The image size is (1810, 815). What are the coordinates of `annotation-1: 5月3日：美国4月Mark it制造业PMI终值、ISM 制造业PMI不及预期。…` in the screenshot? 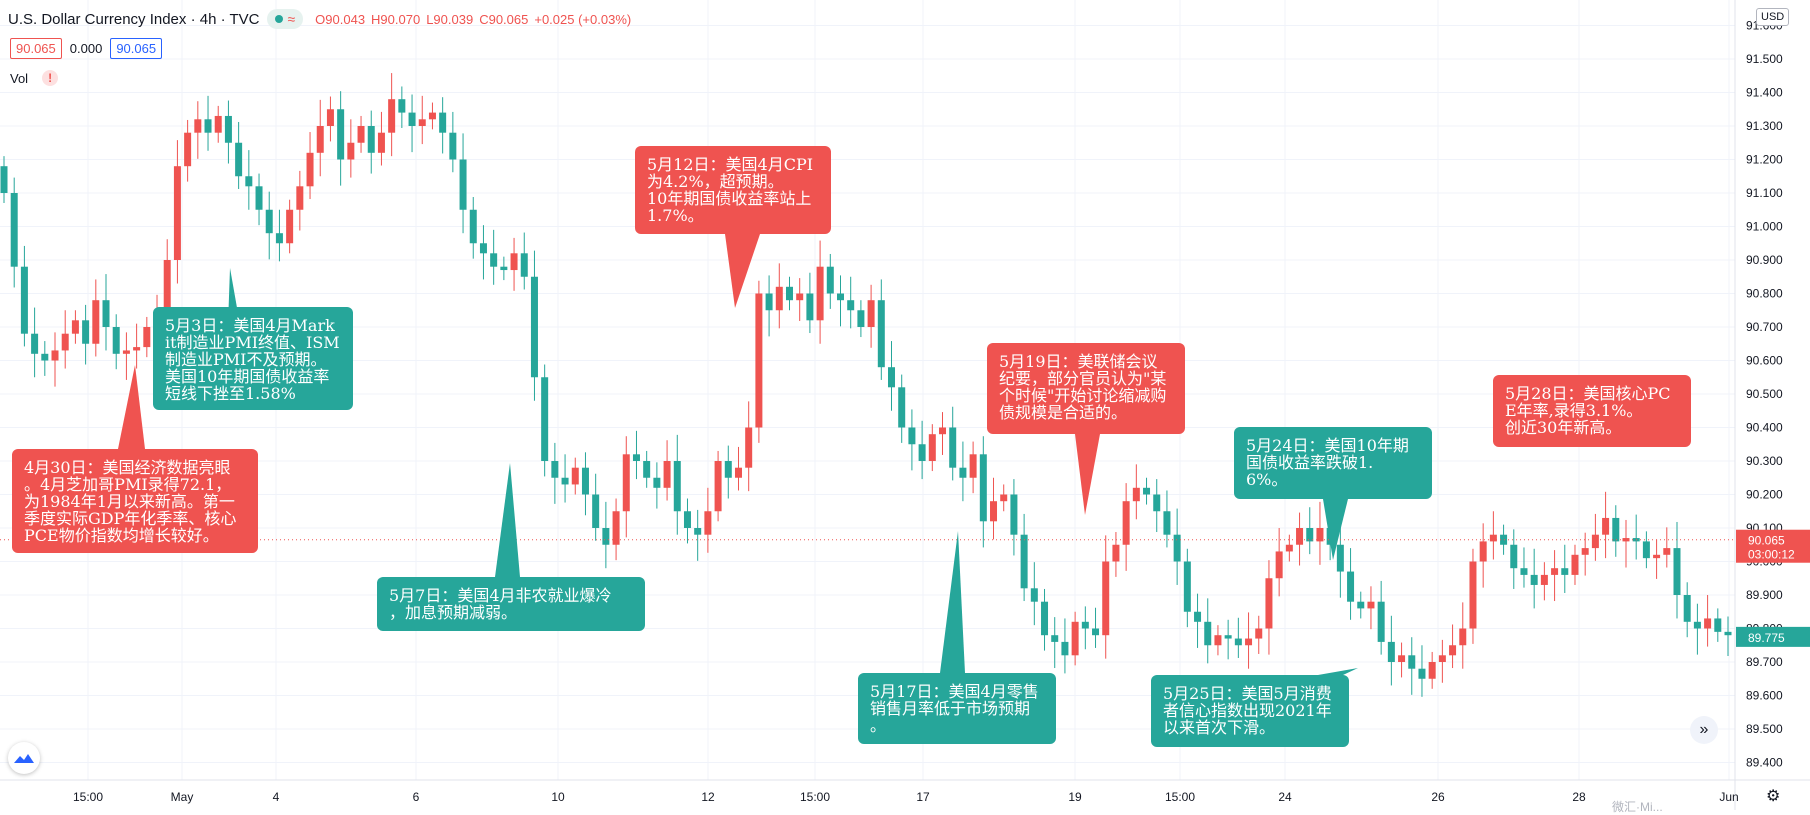 It's located at (253, 358).